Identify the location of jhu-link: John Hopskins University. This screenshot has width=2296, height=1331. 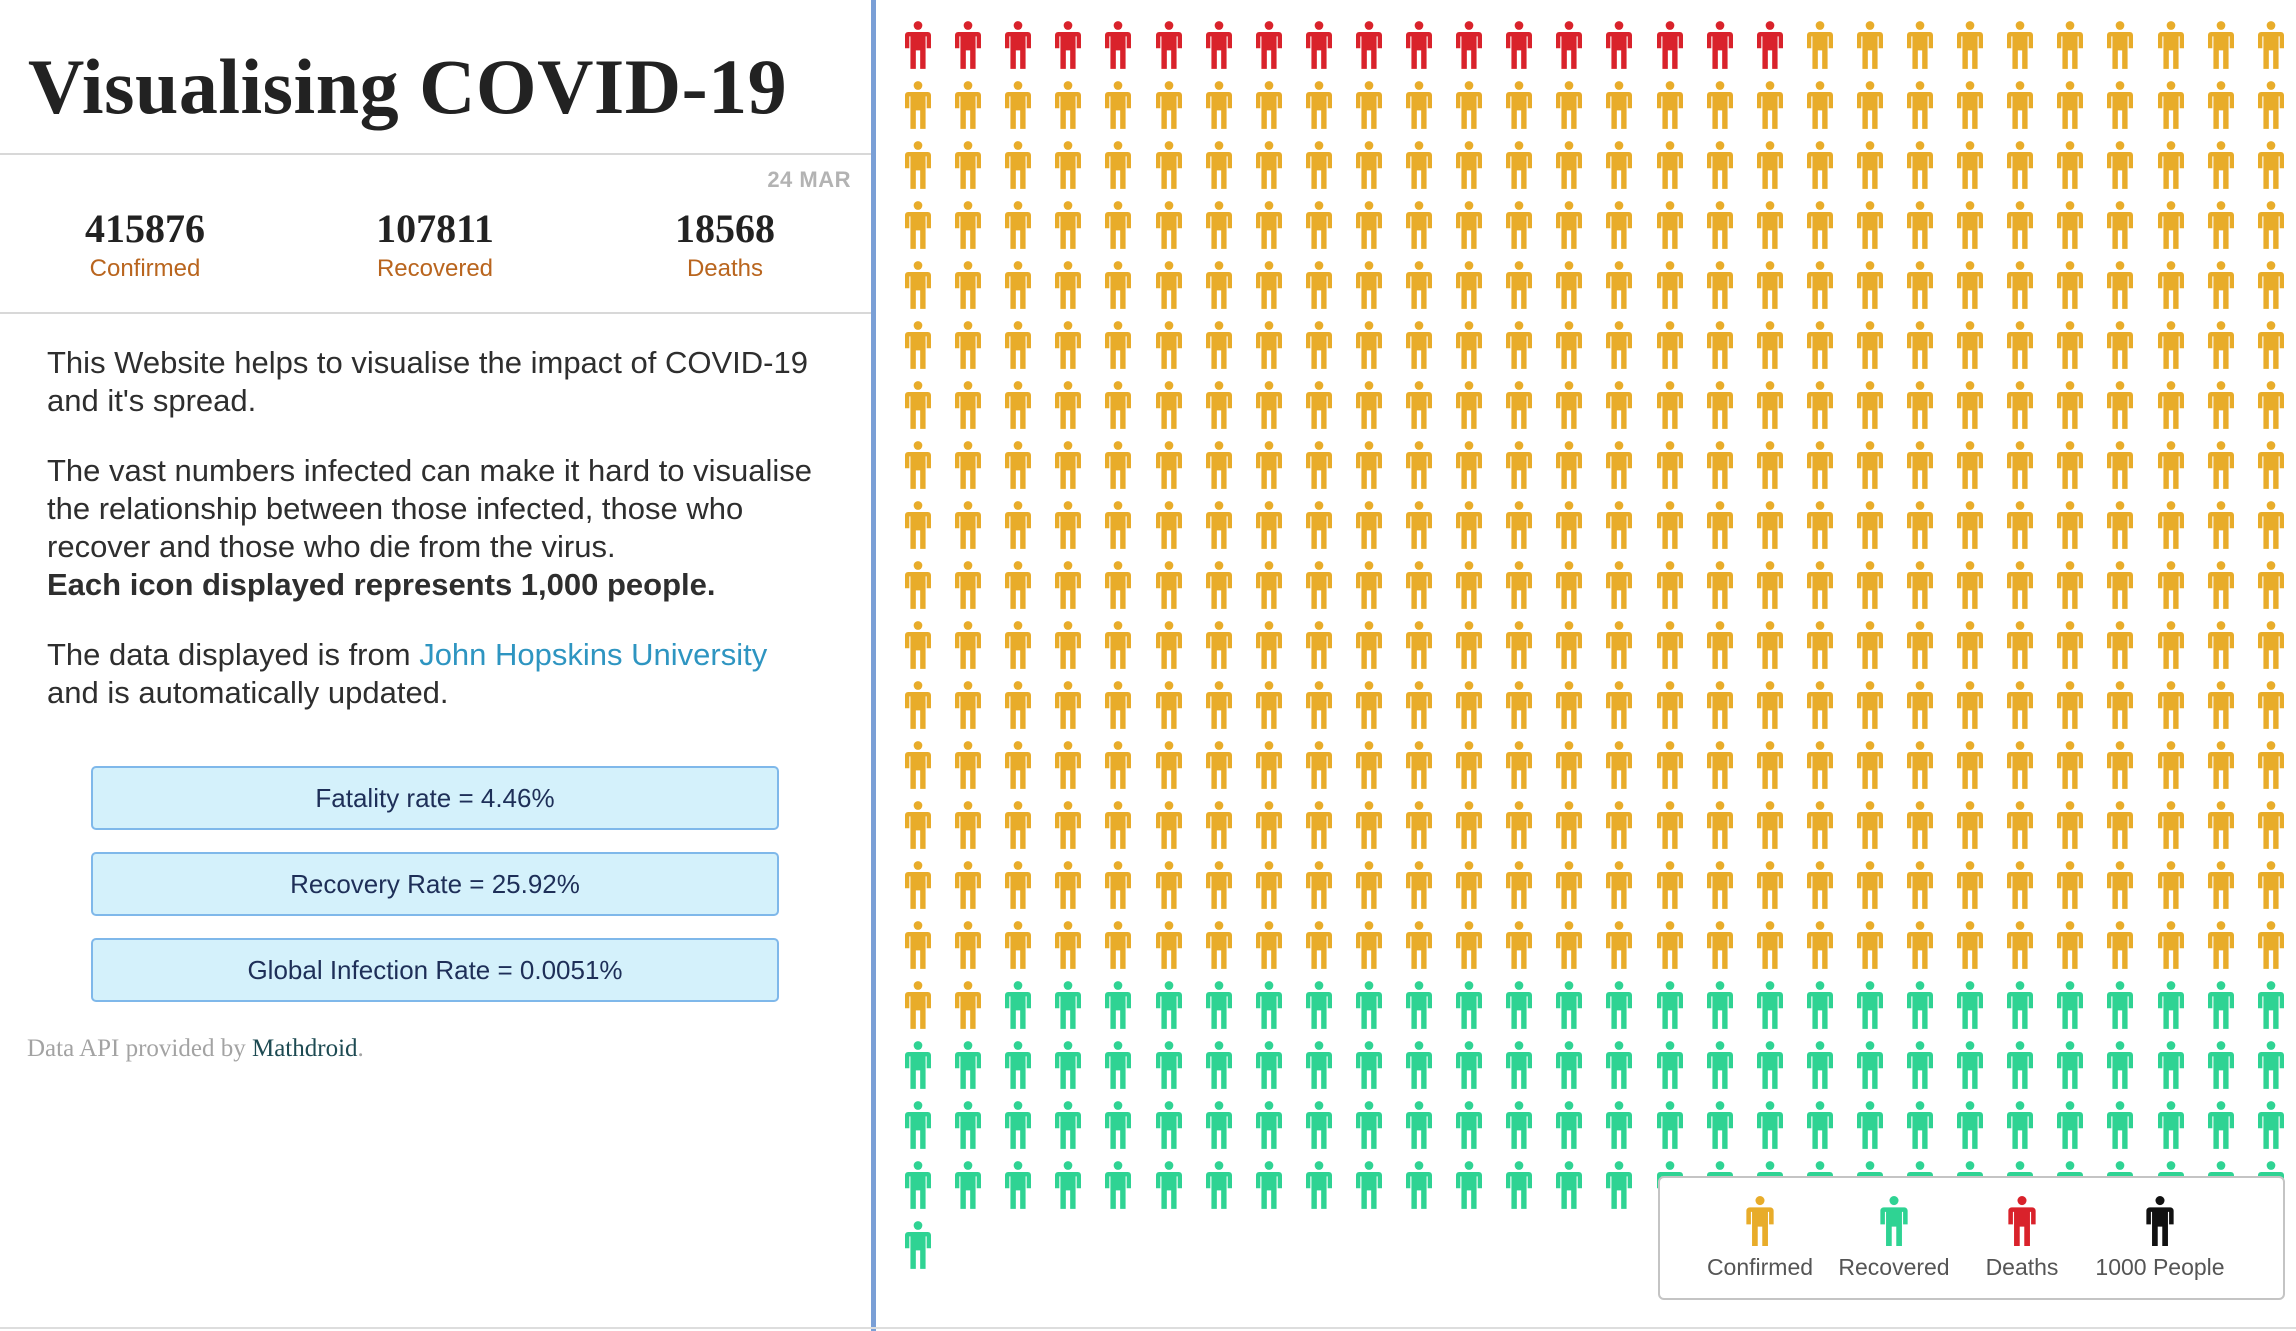
(593, 654).